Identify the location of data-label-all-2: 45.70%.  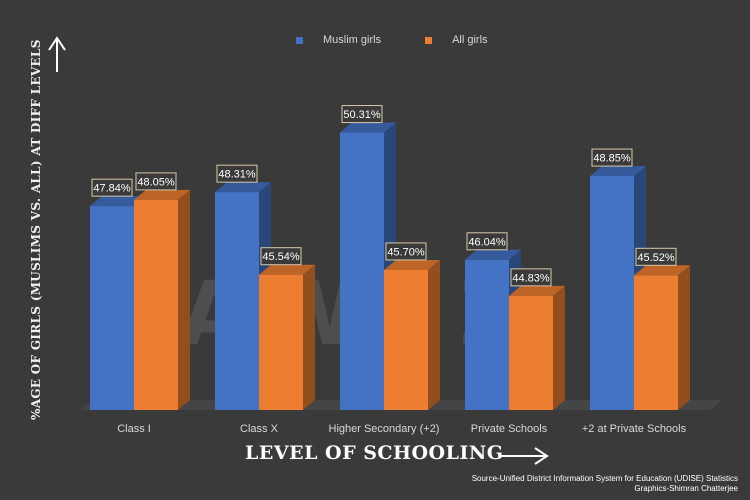
(406, 252).